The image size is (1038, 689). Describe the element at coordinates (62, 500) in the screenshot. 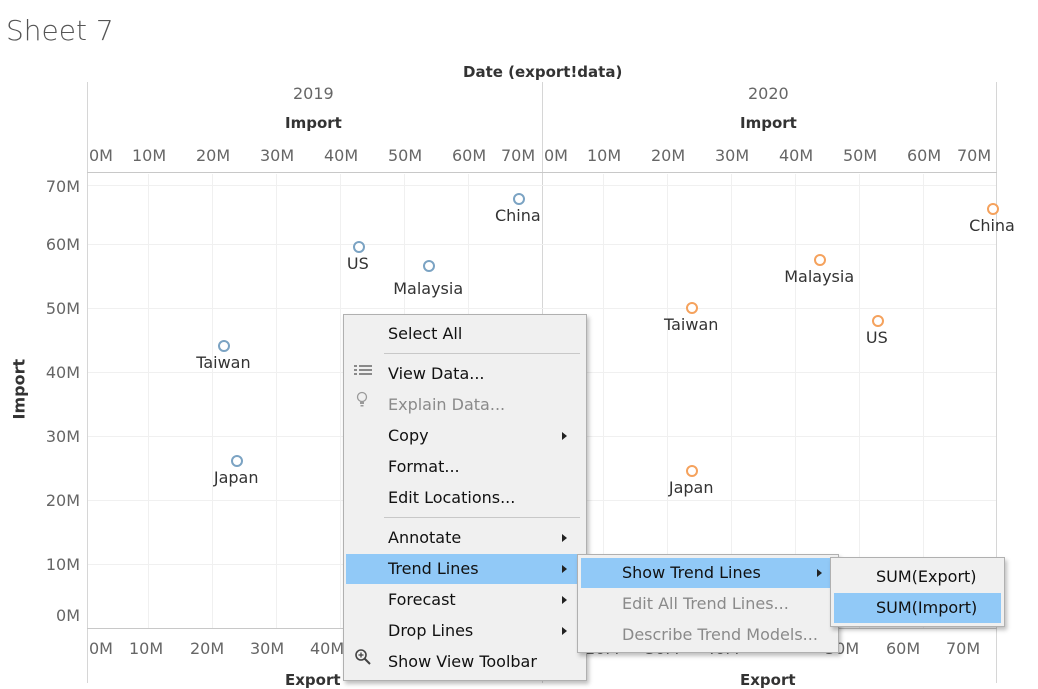

I see `y-tick: 20M` at that location.